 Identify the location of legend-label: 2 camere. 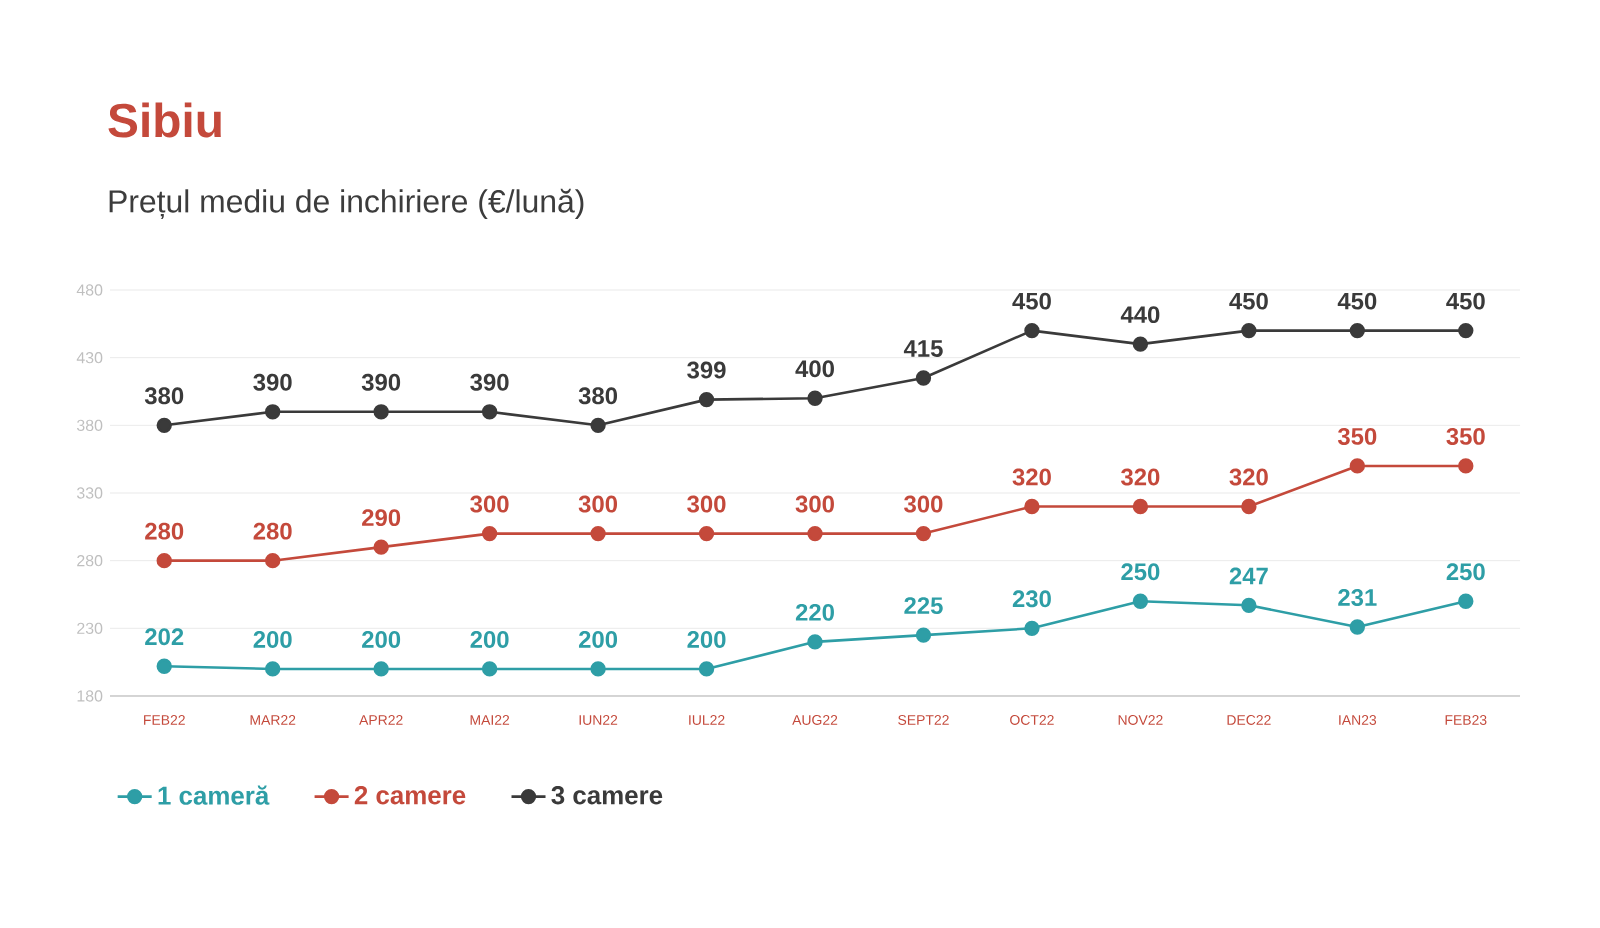
(410, 795).